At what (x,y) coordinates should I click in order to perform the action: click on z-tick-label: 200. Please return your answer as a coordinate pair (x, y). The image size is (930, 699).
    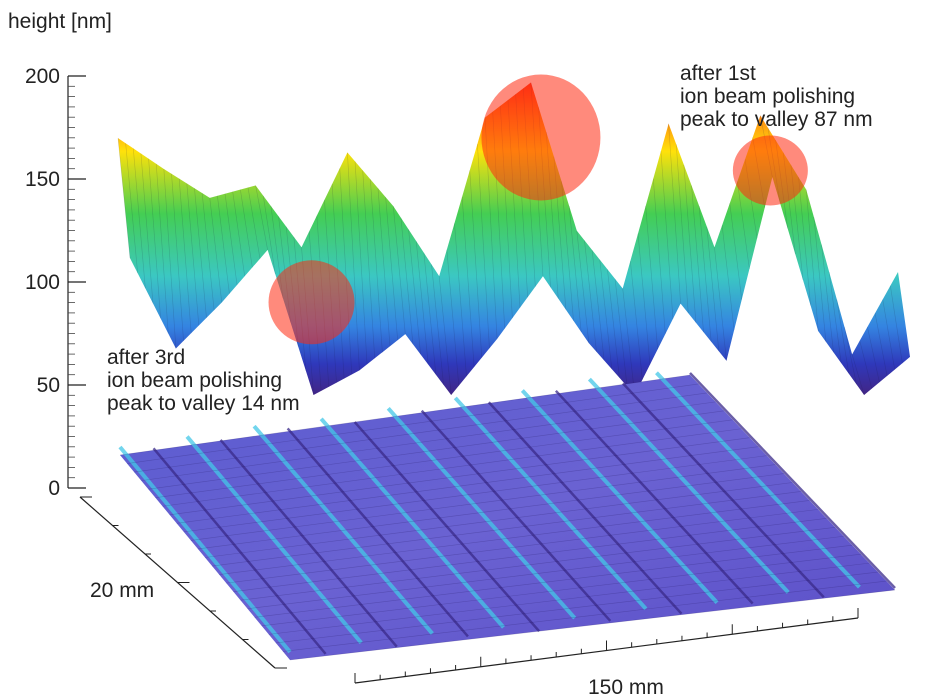
    Looking at the image, I should click on (42, 76).